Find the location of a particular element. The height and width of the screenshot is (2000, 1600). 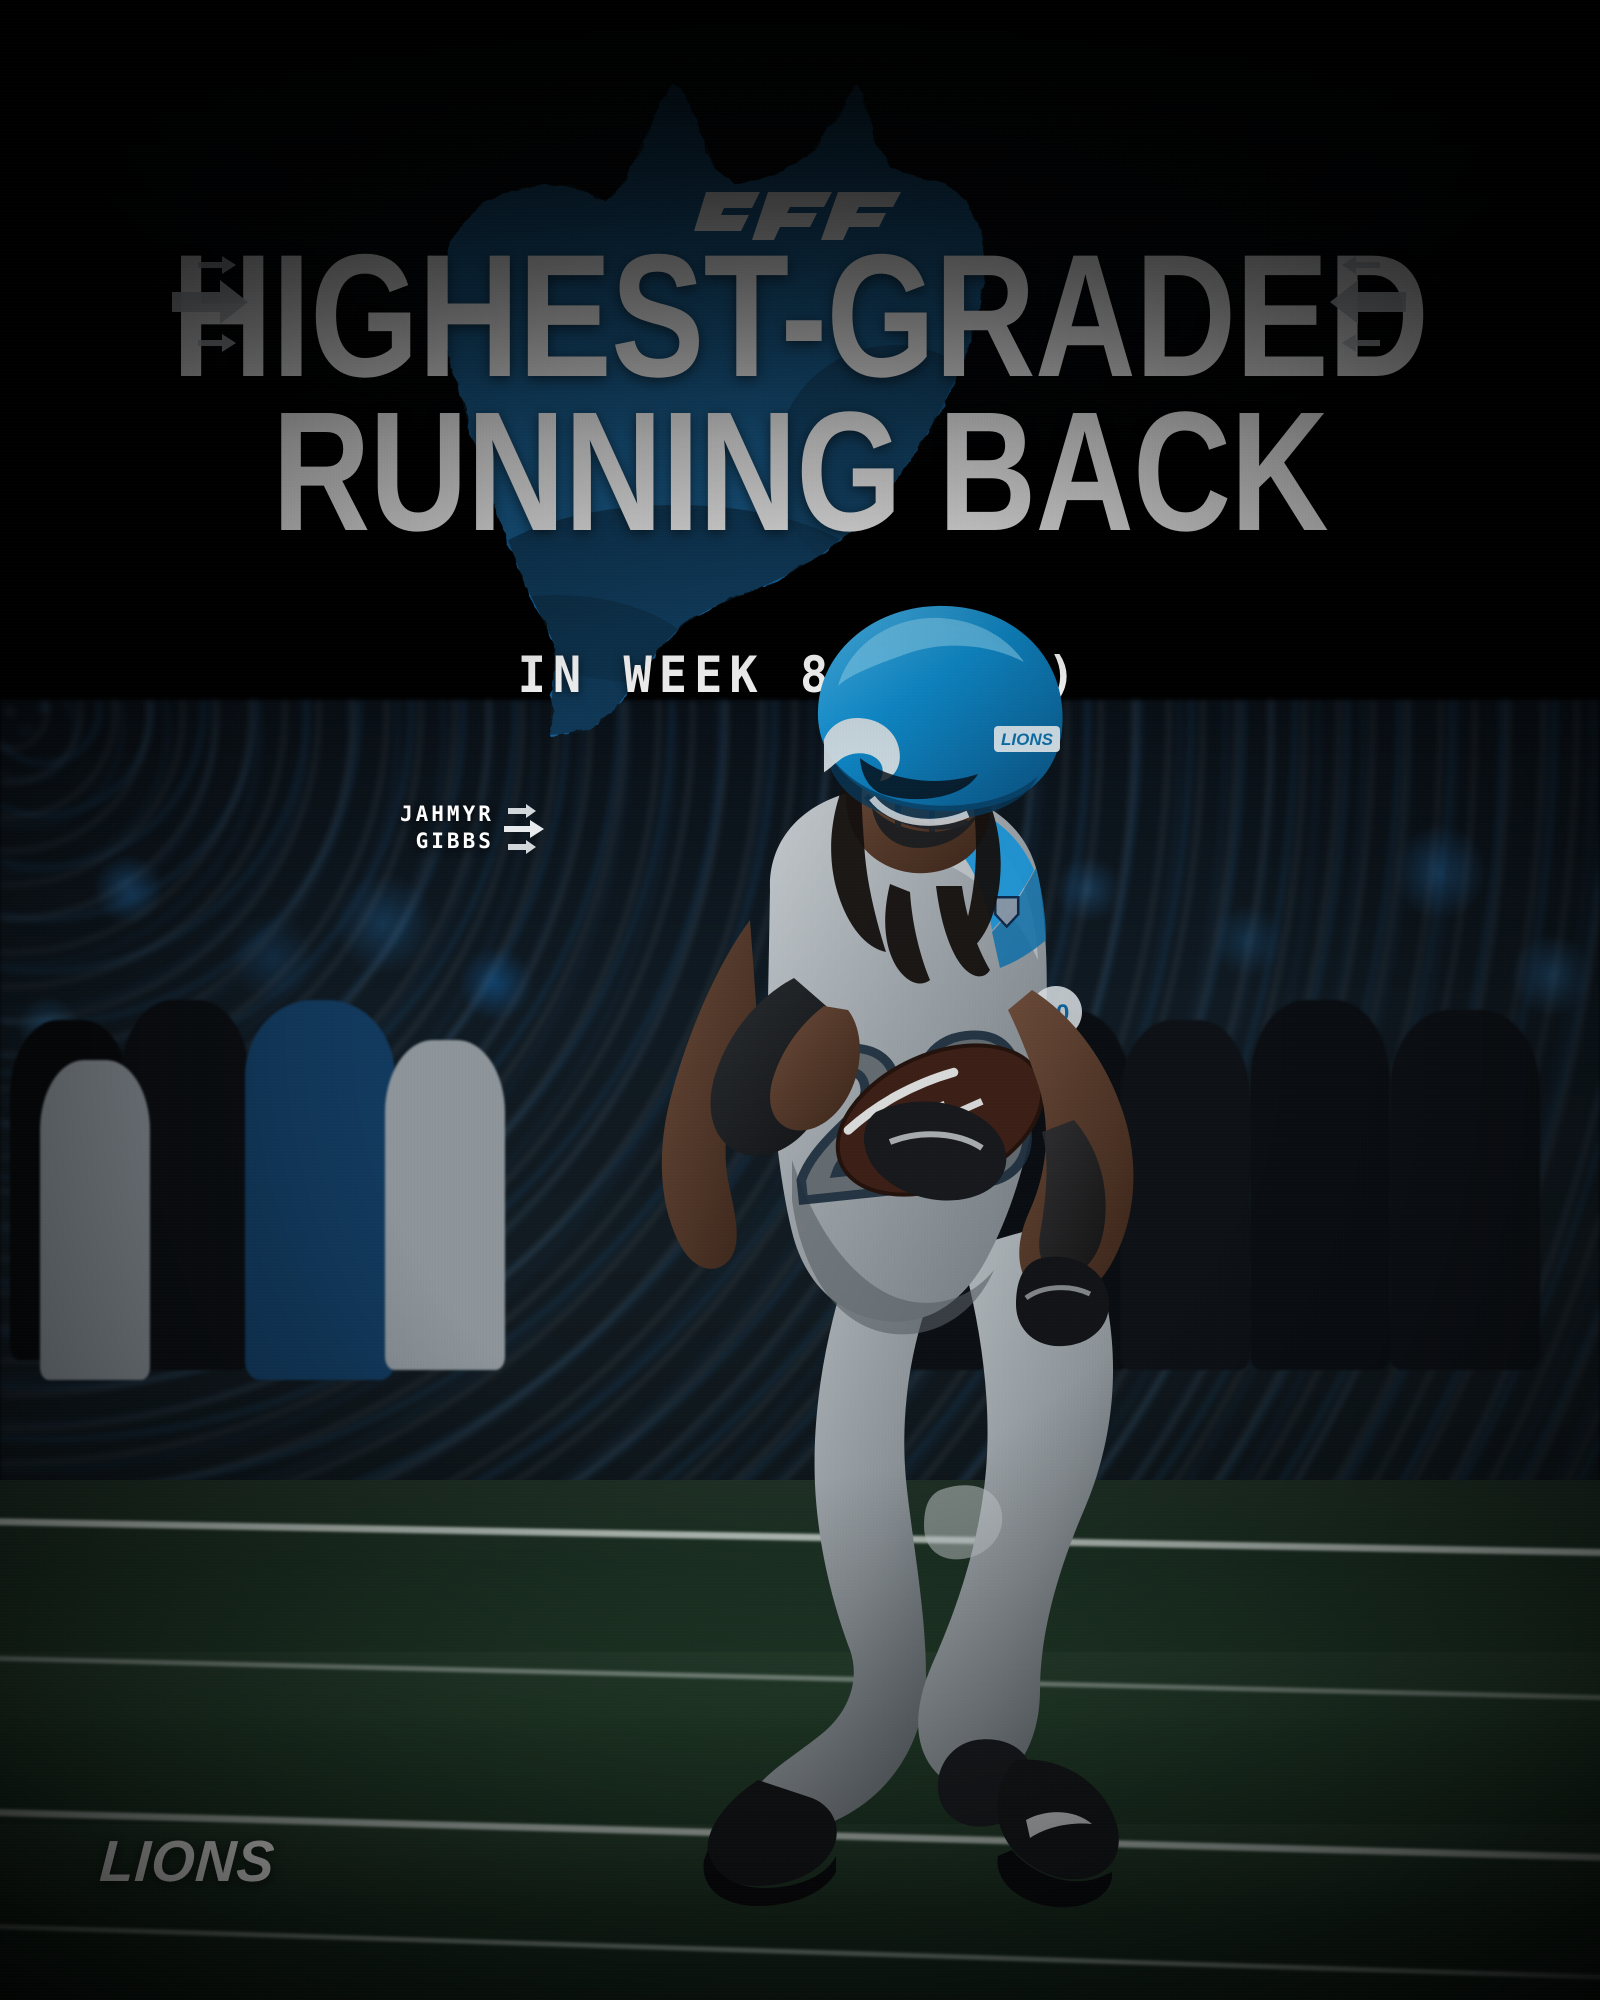

headline-line-2: RUNNING BACK is located at coordinates (800, 471).